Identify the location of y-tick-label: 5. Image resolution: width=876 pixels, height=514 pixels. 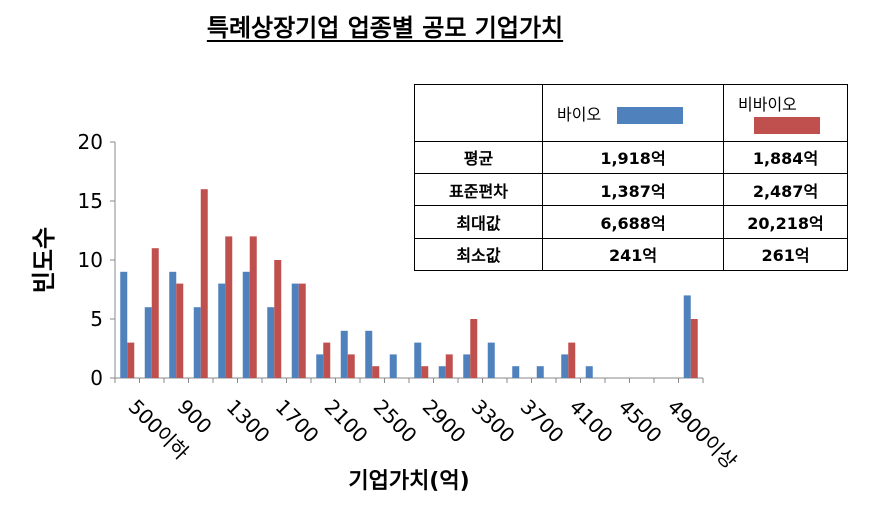
(96, 319).